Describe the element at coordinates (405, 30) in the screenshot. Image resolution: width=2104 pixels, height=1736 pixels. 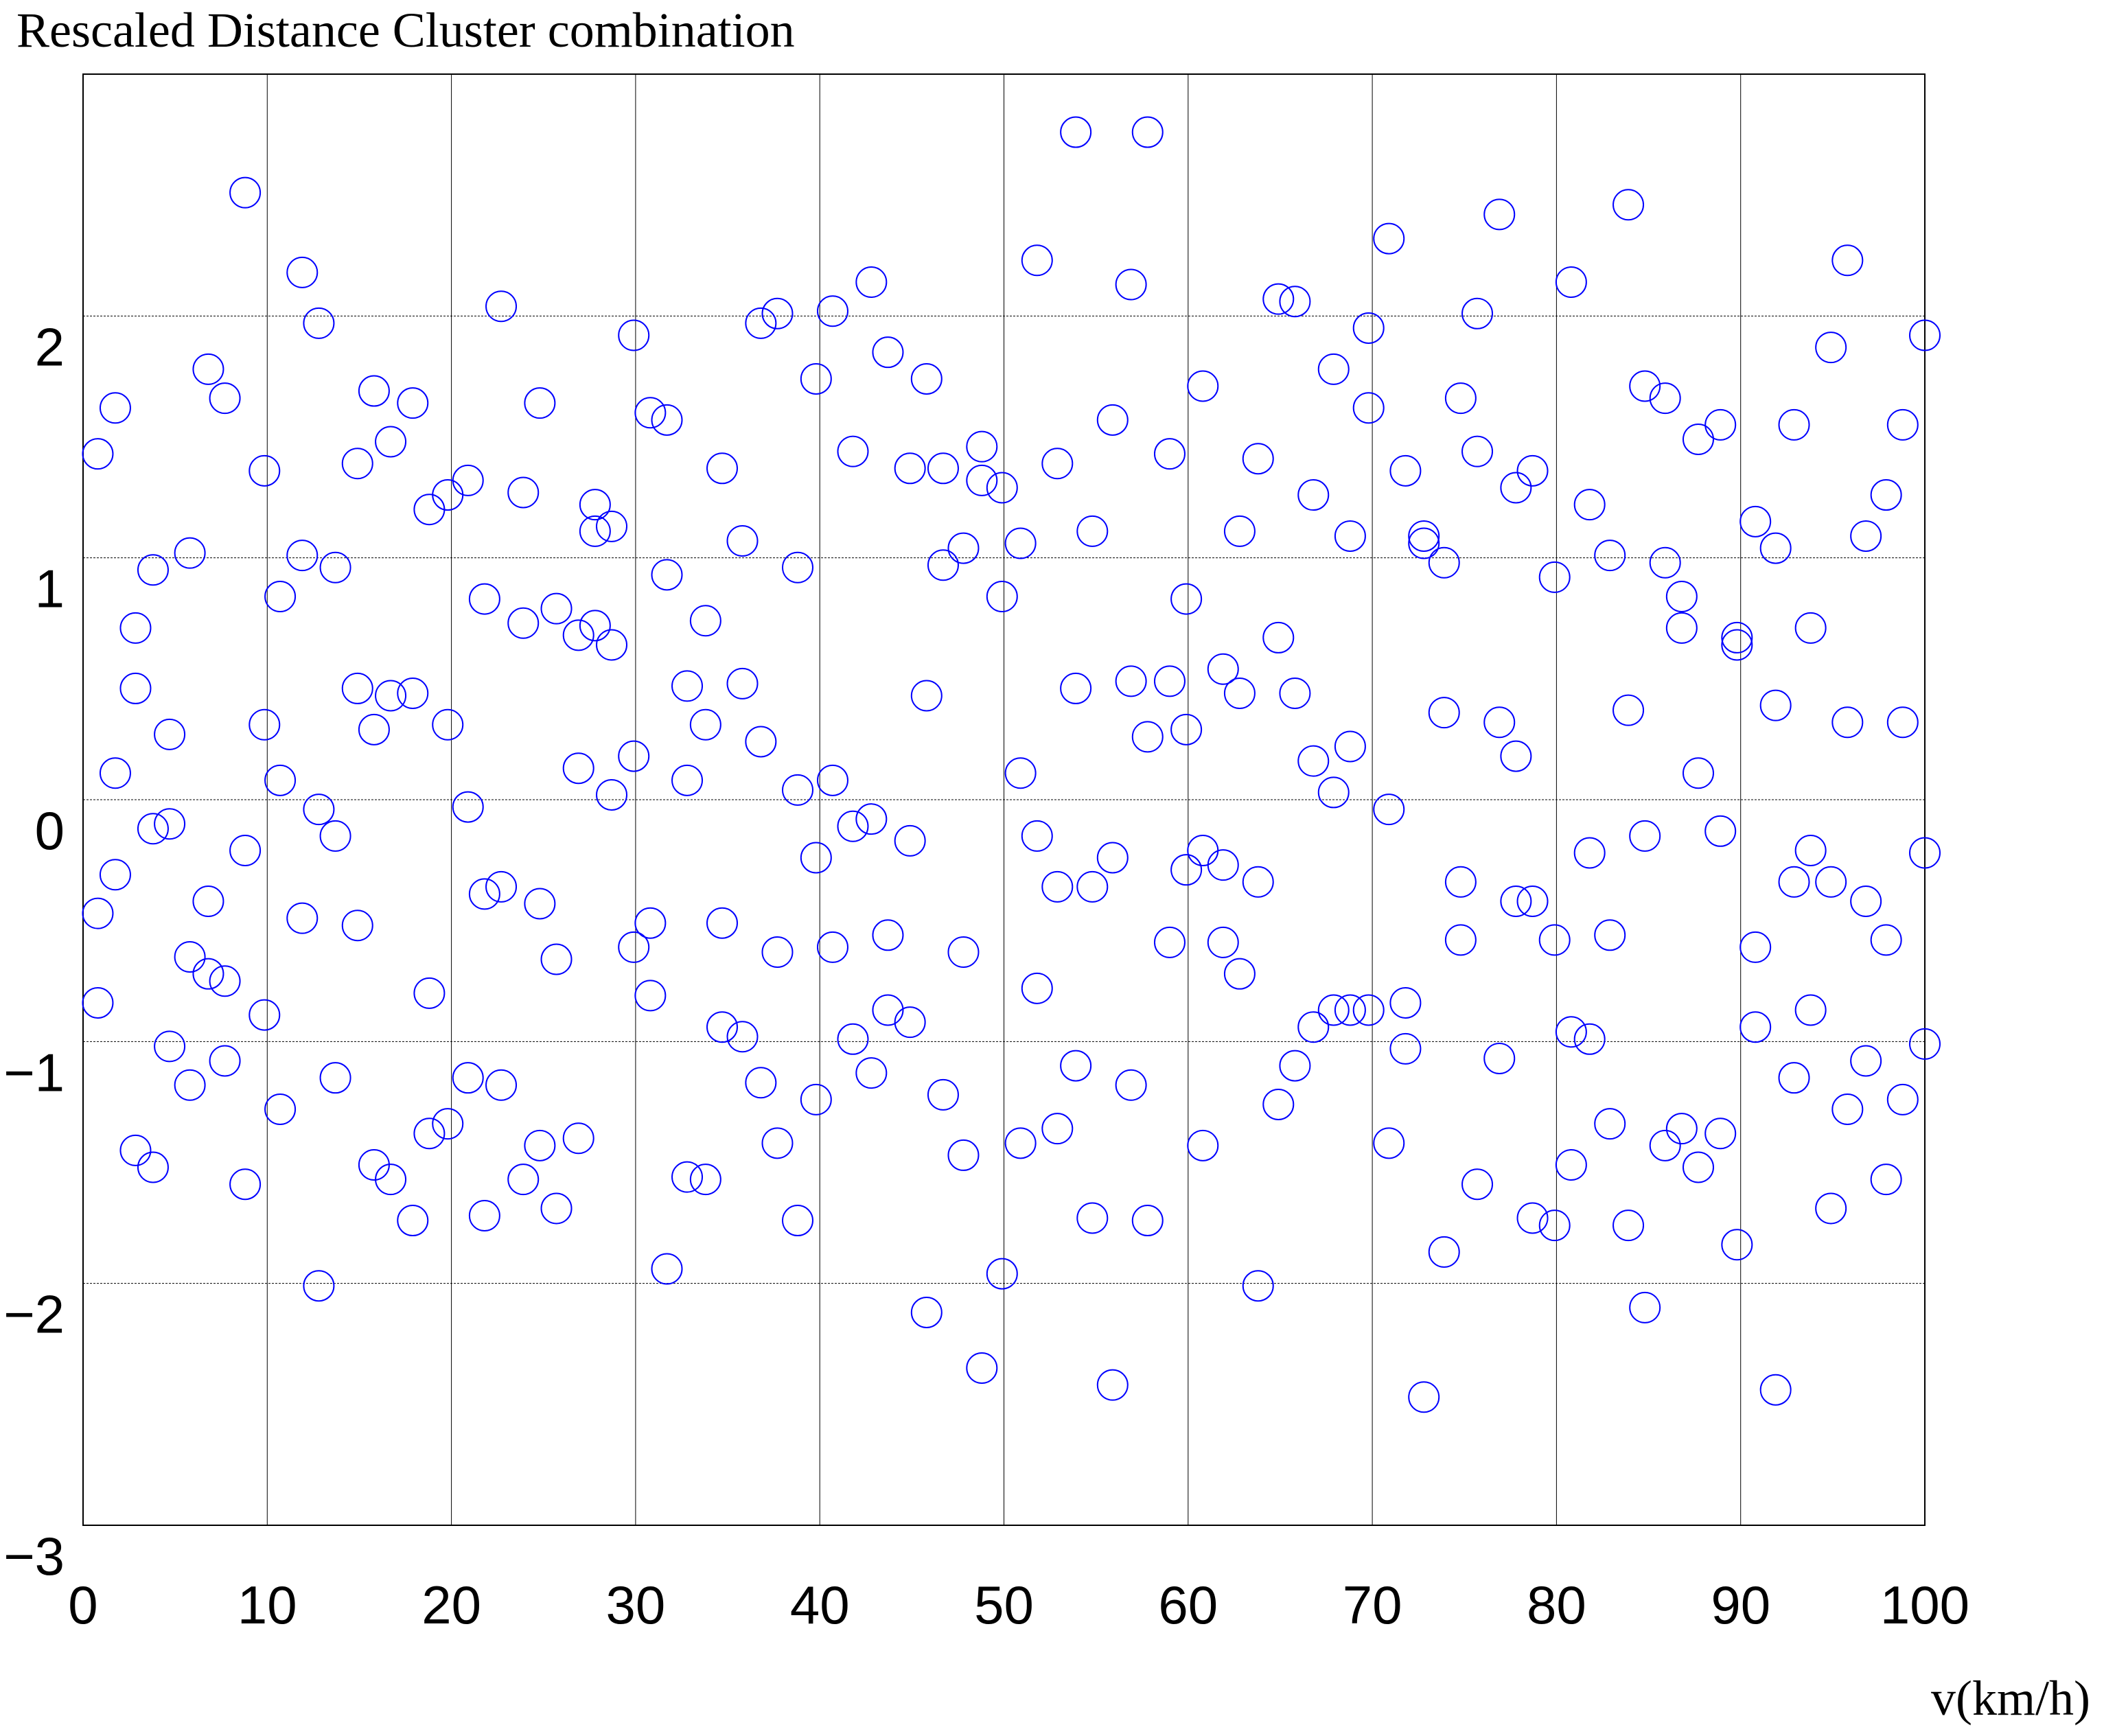
I see `chart-title: Rescaled Distance Cluster combination` at that location.